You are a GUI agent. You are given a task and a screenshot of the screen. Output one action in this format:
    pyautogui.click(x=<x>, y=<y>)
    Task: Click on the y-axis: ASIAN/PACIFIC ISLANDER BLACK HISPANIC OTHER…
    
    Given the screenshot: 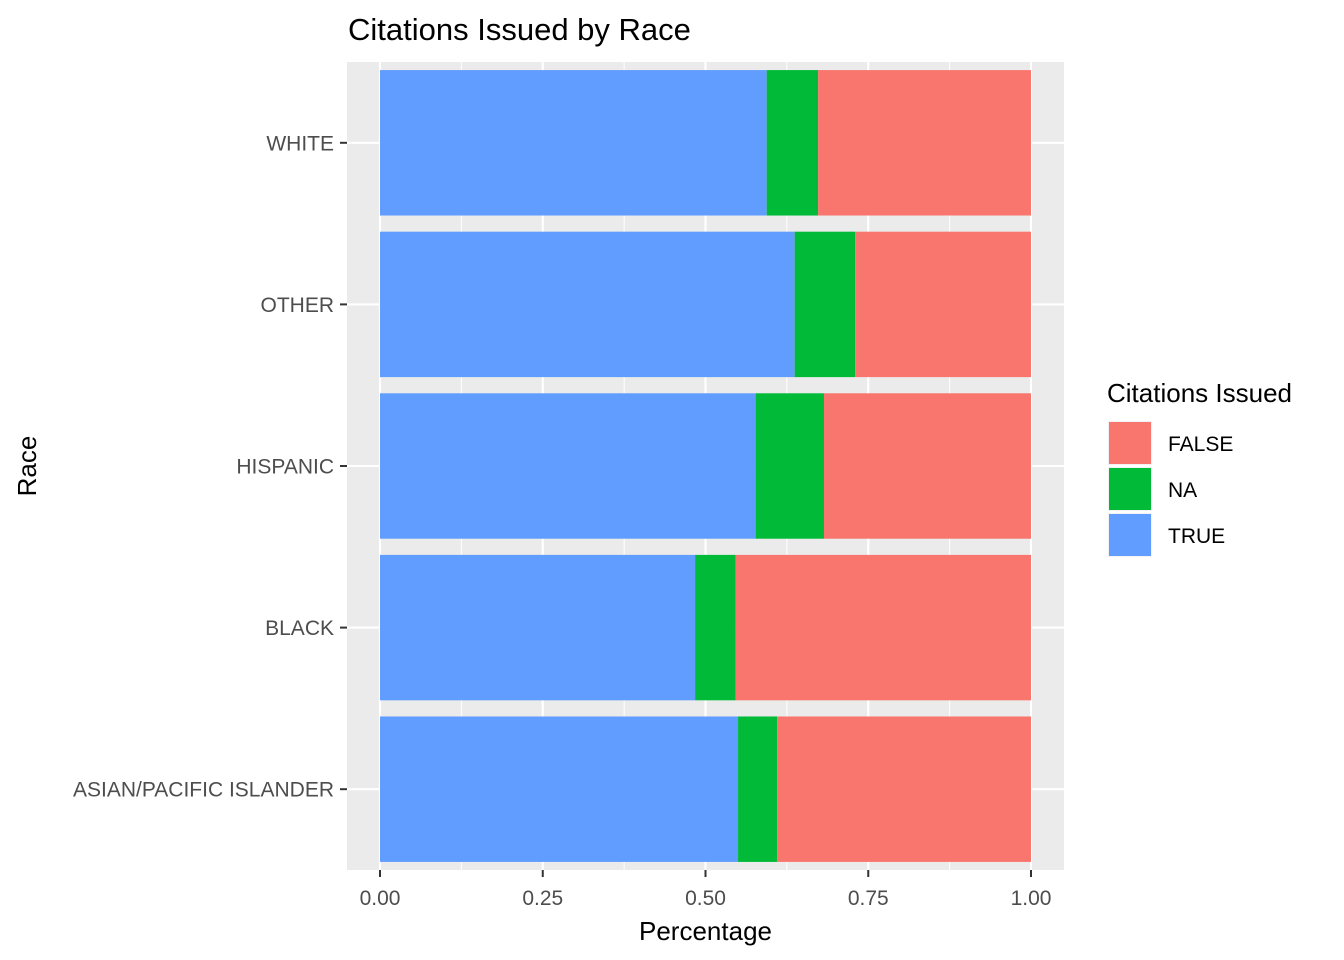 What is the action you would take?
    pyautogui.click(x=210, y=467)
    